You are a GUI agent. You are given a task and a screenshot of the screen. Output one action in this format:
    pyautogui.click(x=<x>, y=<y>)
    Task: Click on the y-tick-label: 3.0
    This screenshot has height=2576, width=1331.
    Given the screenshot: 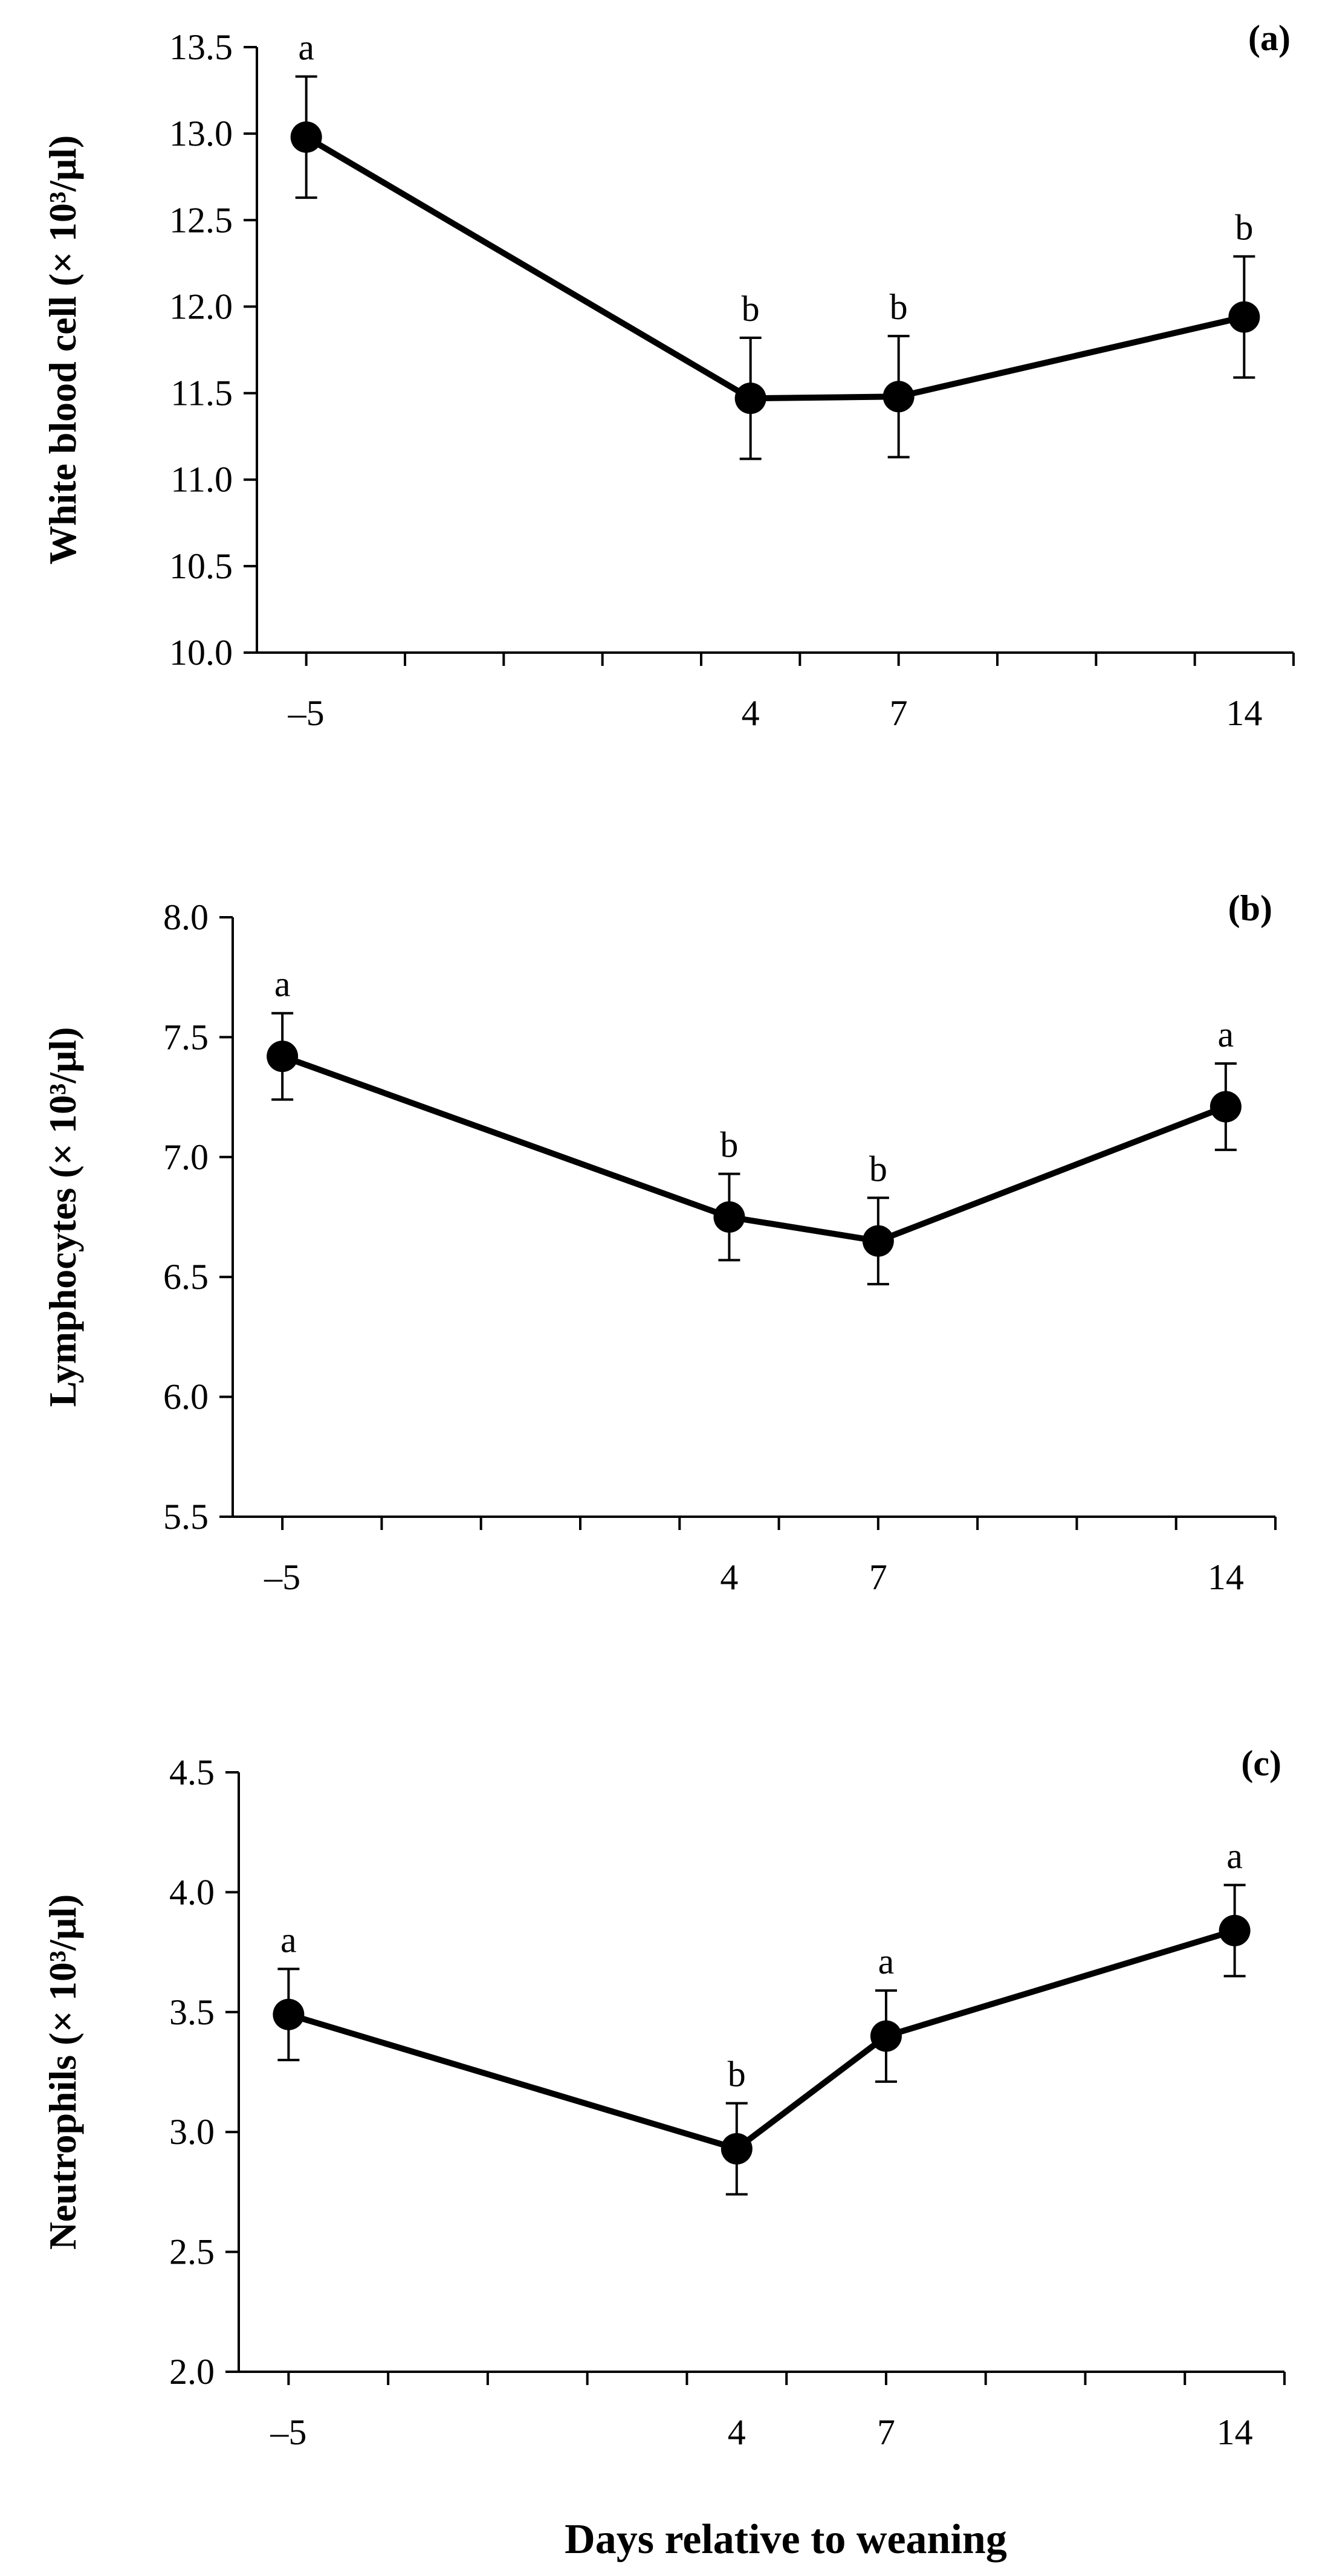 What is the action you would take?
    pyautogui.click(x=192, y=2132)
    